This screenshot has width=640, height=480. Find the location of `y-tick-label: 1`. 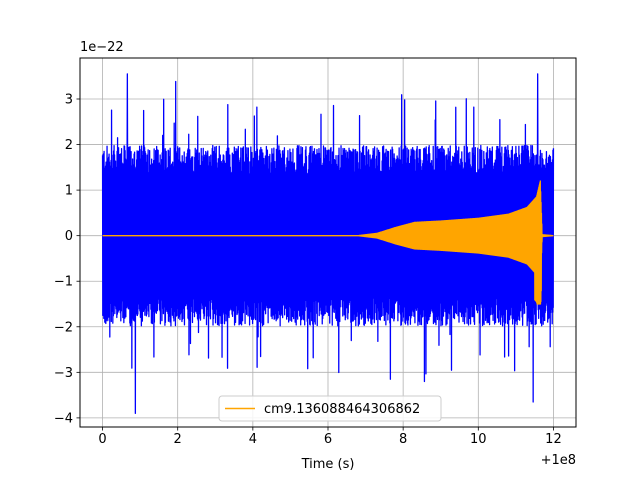

y-tick-label: 1 is located at coordinates (69, 191).